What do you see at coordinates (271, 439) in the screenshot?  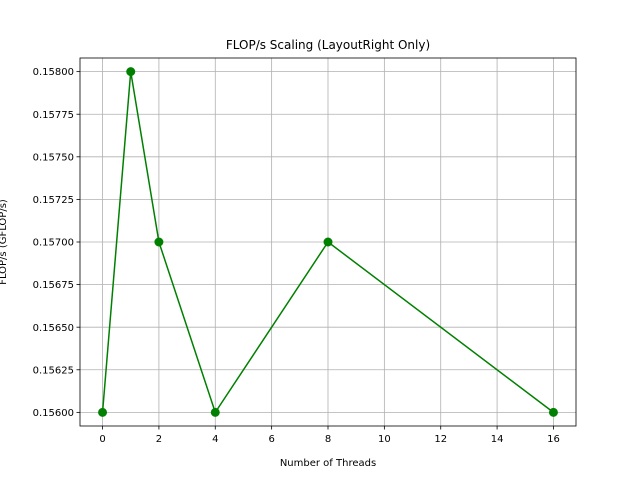 I see `x-tick-label: 6` at bounding box center [271, 439].